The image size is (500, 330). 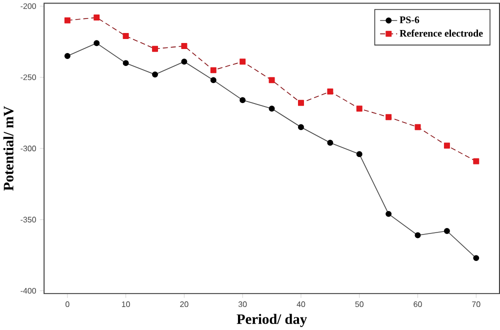 I want to click on x-axis-title: Period/ day, so click(x=271, y=320).